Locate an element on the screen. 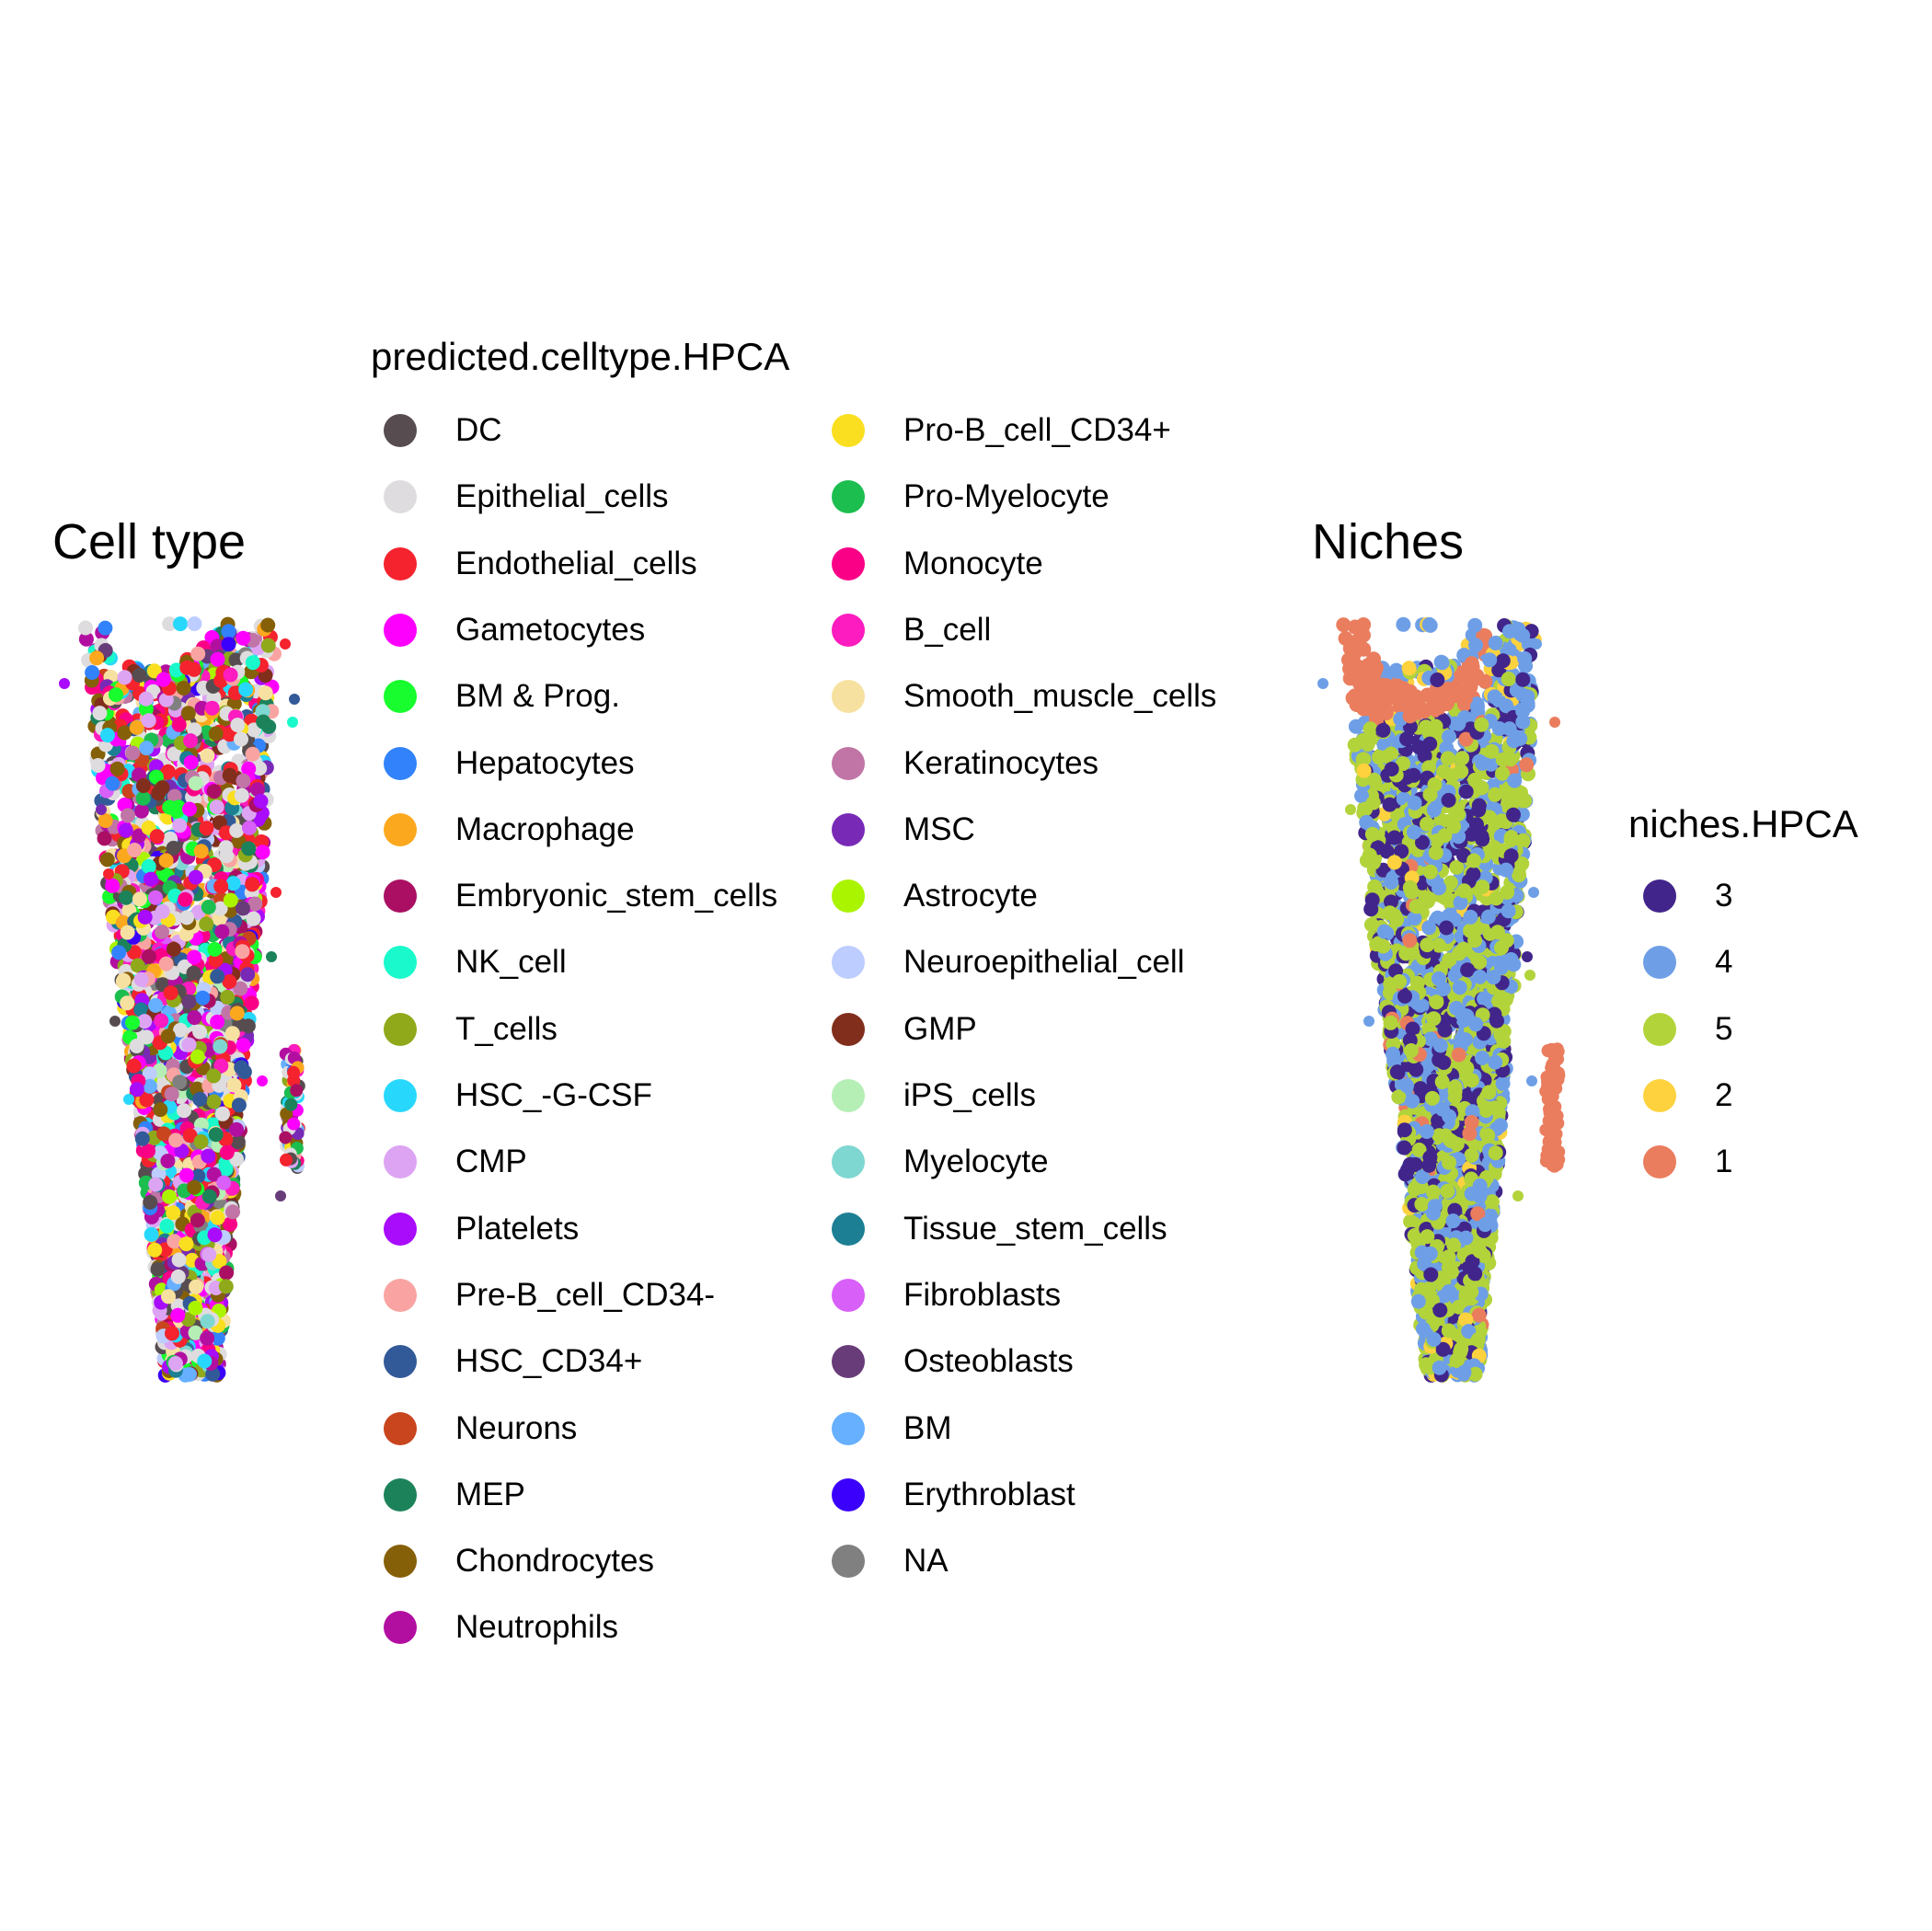  left-panel-title: Cell type is located at coordinates (149, 541).